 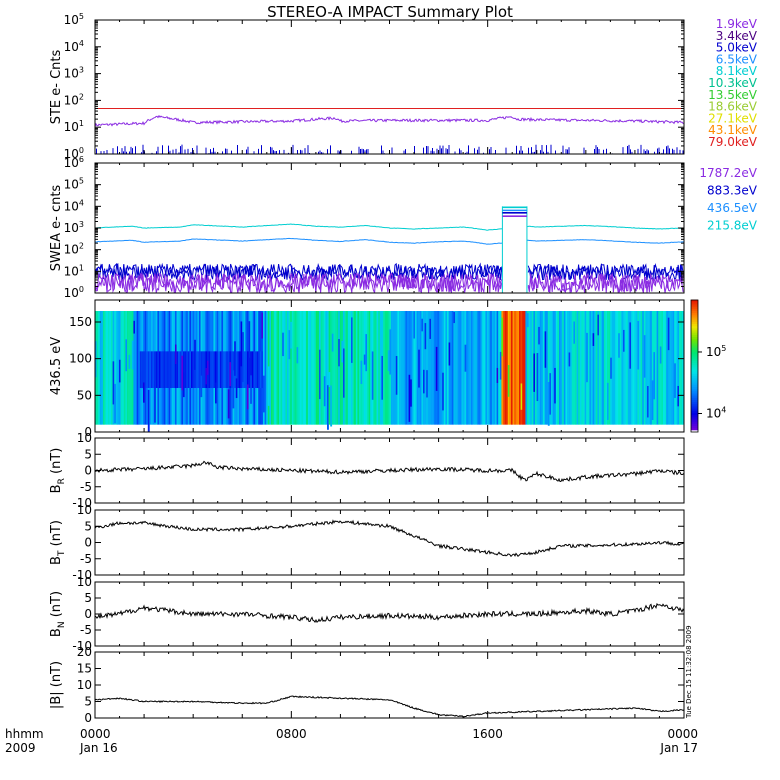 What do you see at coordinates (56, 228) in the screenshot?
I see `y-axis-label: SWEA e- cnts` at bounding box center [56, 228].